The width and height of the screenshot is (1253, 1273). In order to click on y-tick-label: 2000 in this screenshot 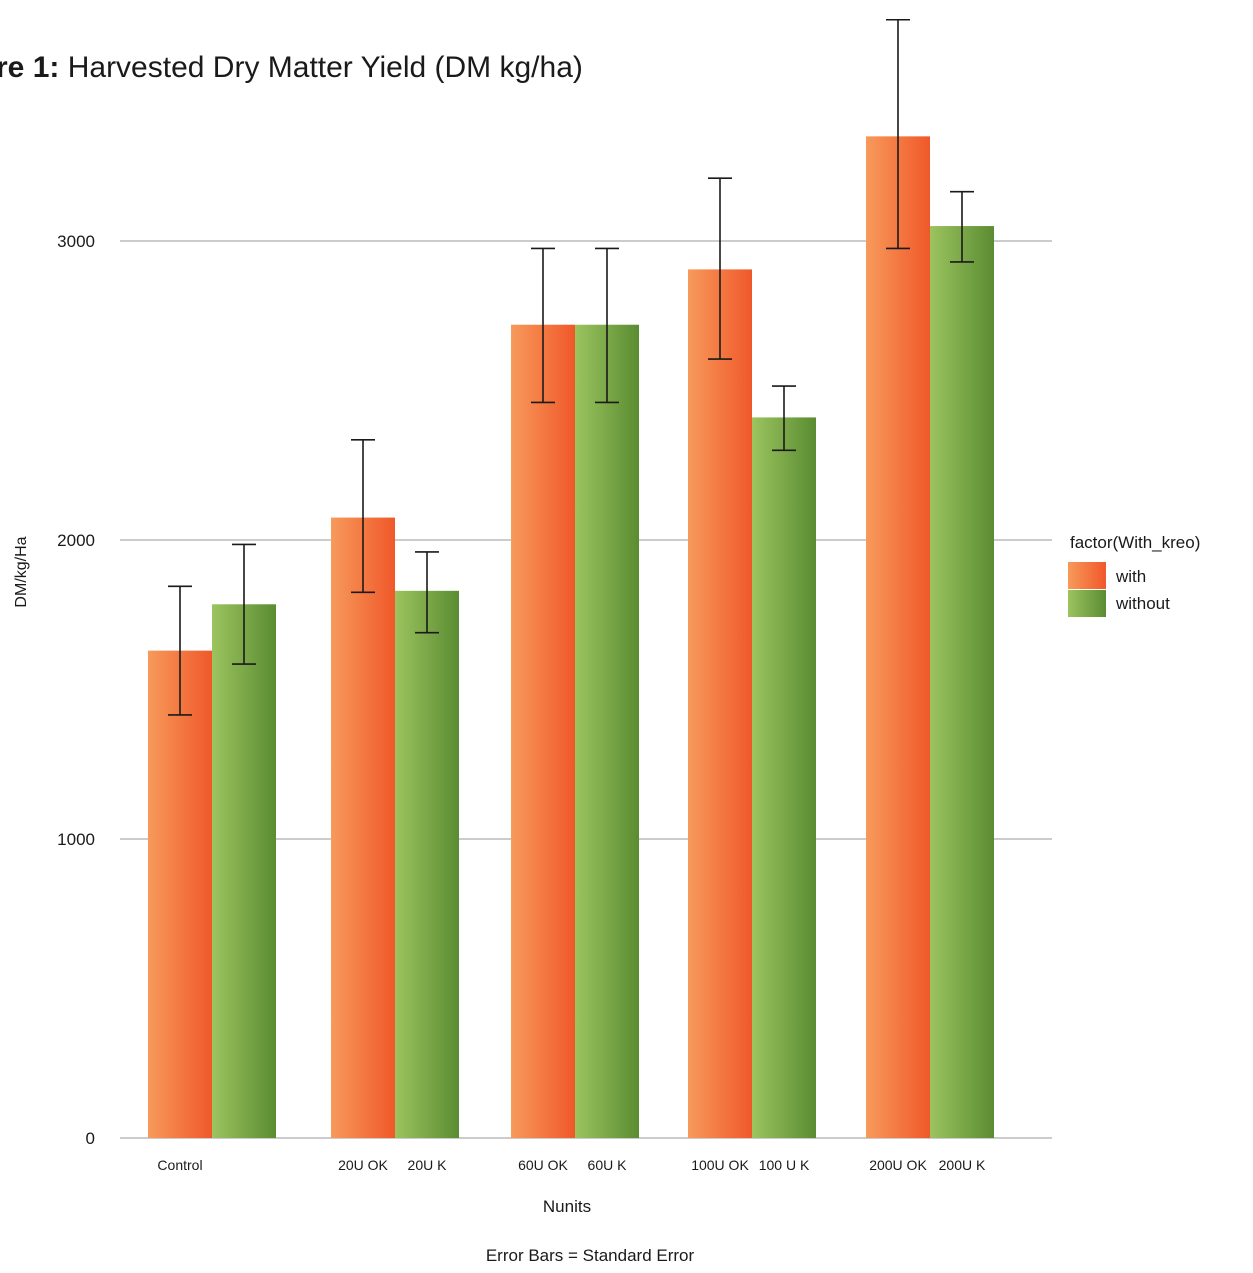, I will do `click(76, 540)`.